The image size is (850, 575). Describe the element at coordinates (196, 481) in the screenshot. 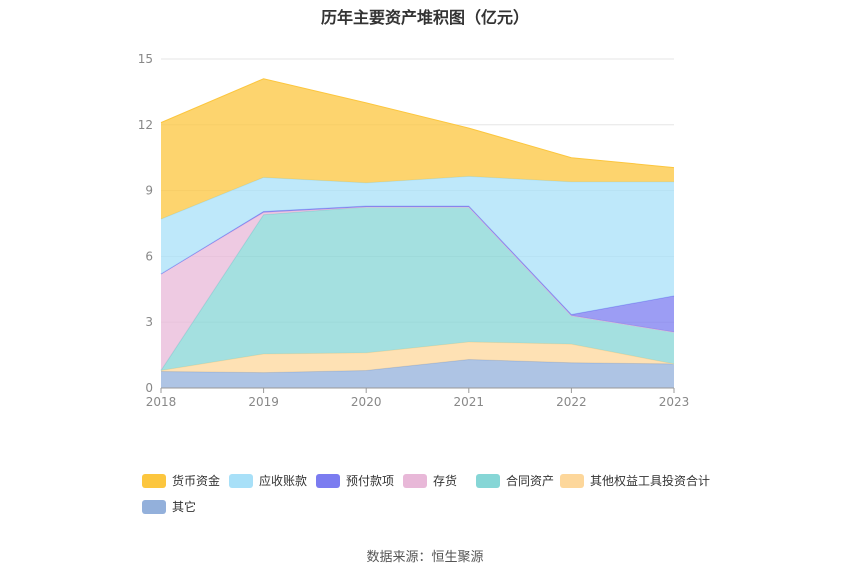

I see `legend-label: 货币资金` at that location.